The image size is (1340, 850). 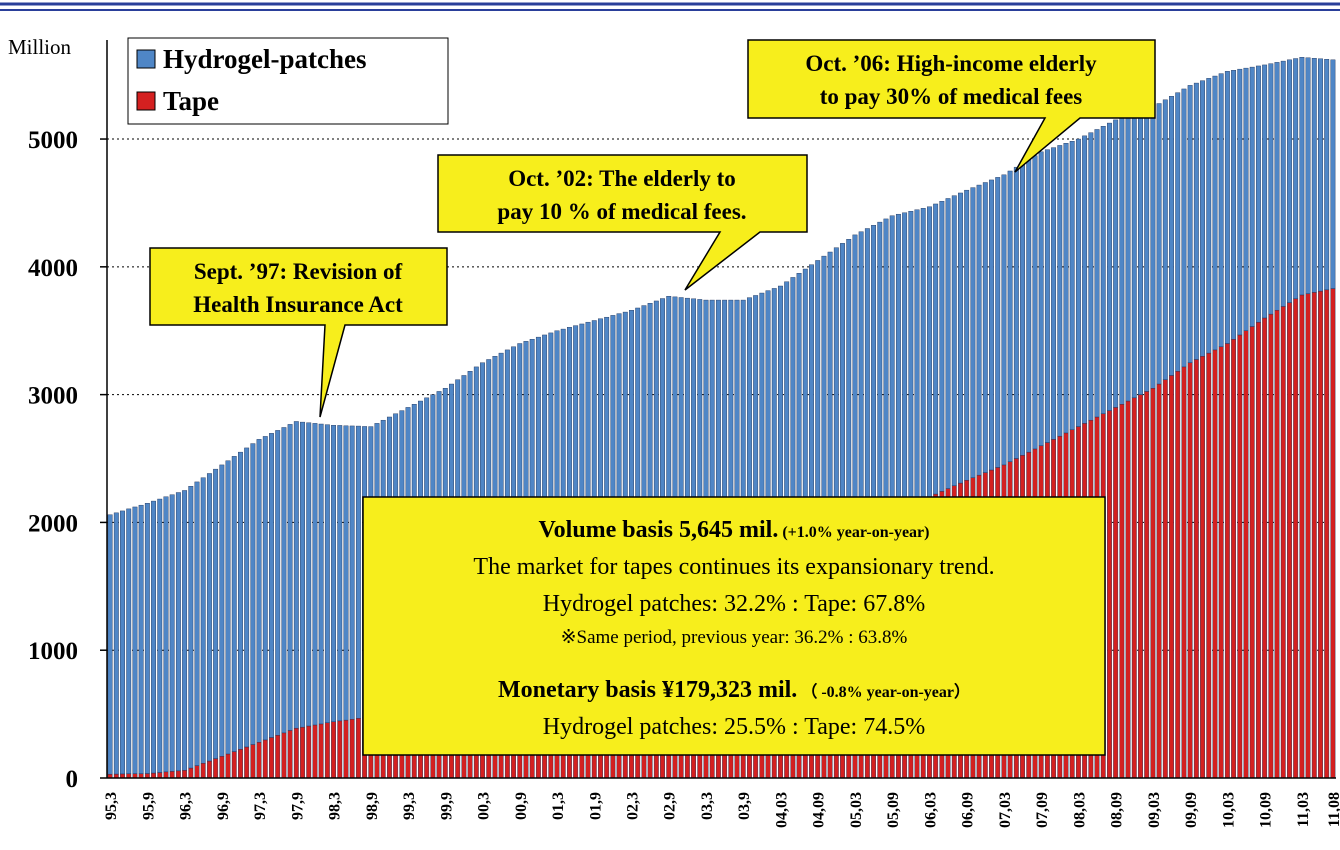 I want to click on callout-box, so click(x=298, y=332).